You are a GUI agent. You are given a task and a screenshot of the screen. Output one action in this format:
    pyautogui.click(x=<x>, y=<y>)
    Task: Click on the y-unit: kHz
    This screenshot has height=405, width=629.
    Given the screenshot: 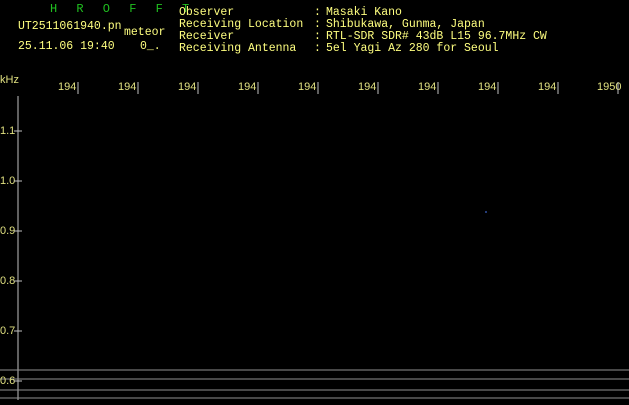 What is the action you would take?
    pyautogui.click(x=9, y=80)
    